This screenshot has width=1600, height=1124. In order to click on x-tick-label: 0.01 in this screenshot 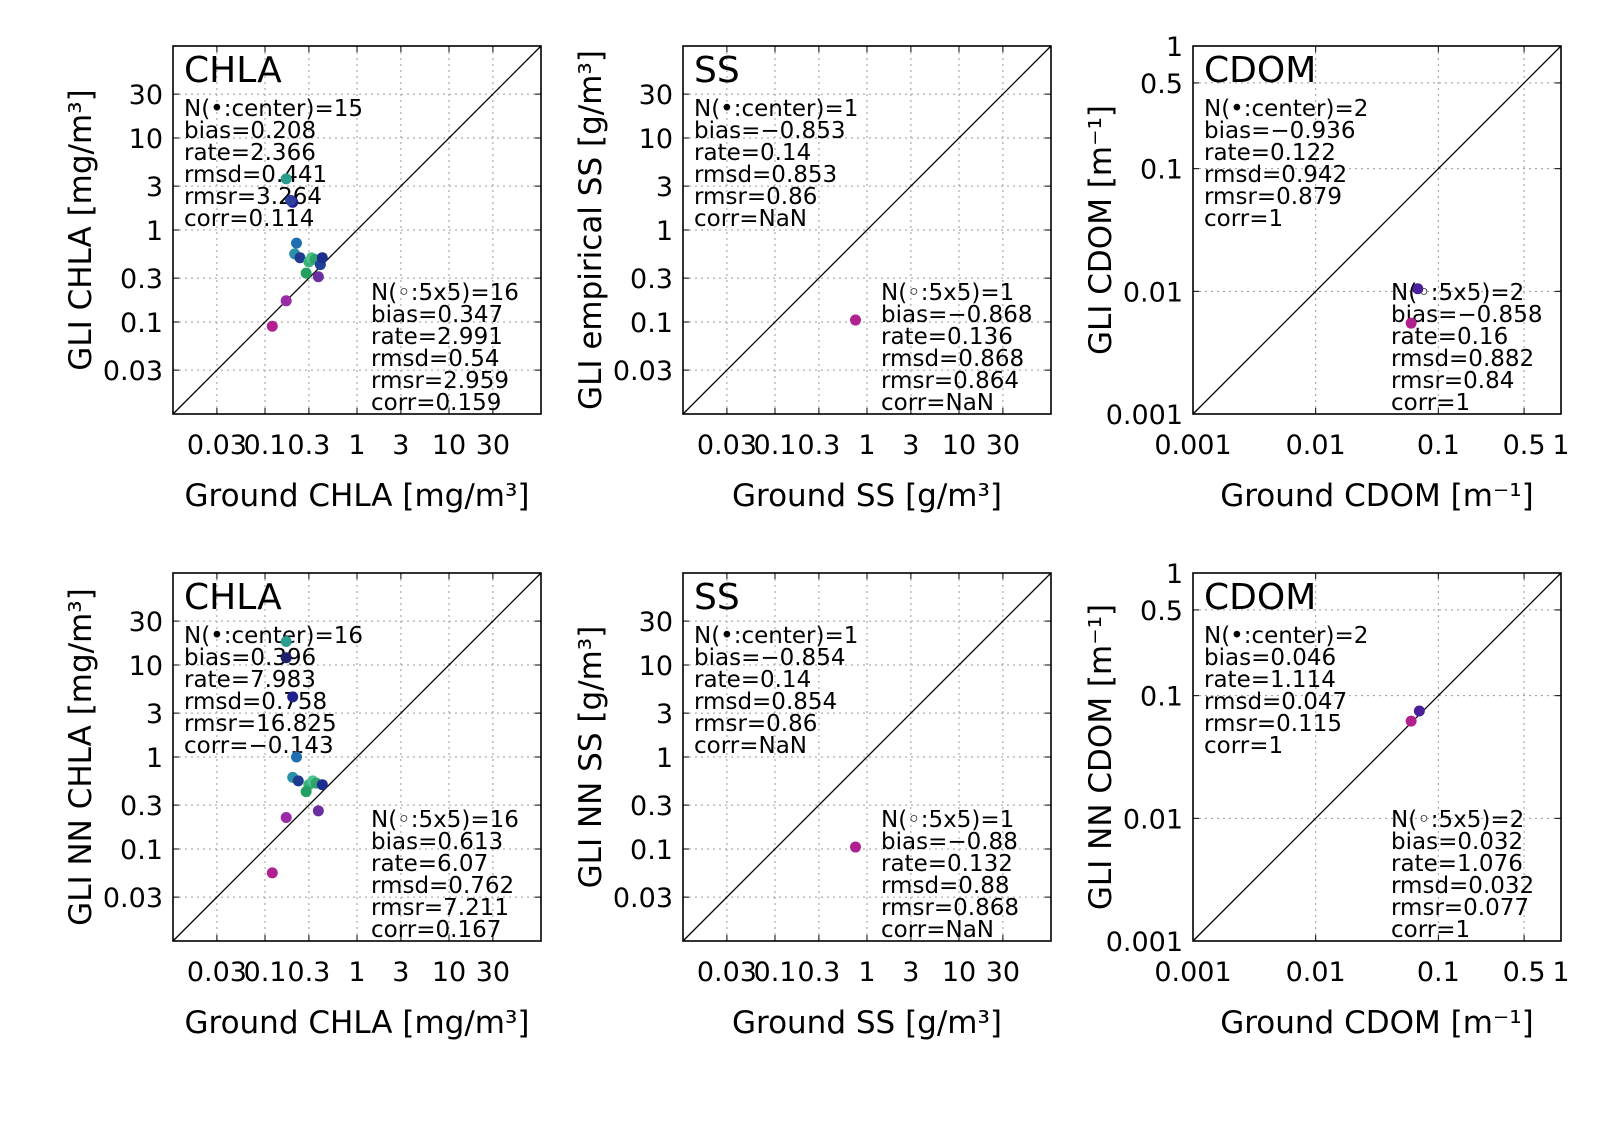, I will do `click(1316, 445)`.